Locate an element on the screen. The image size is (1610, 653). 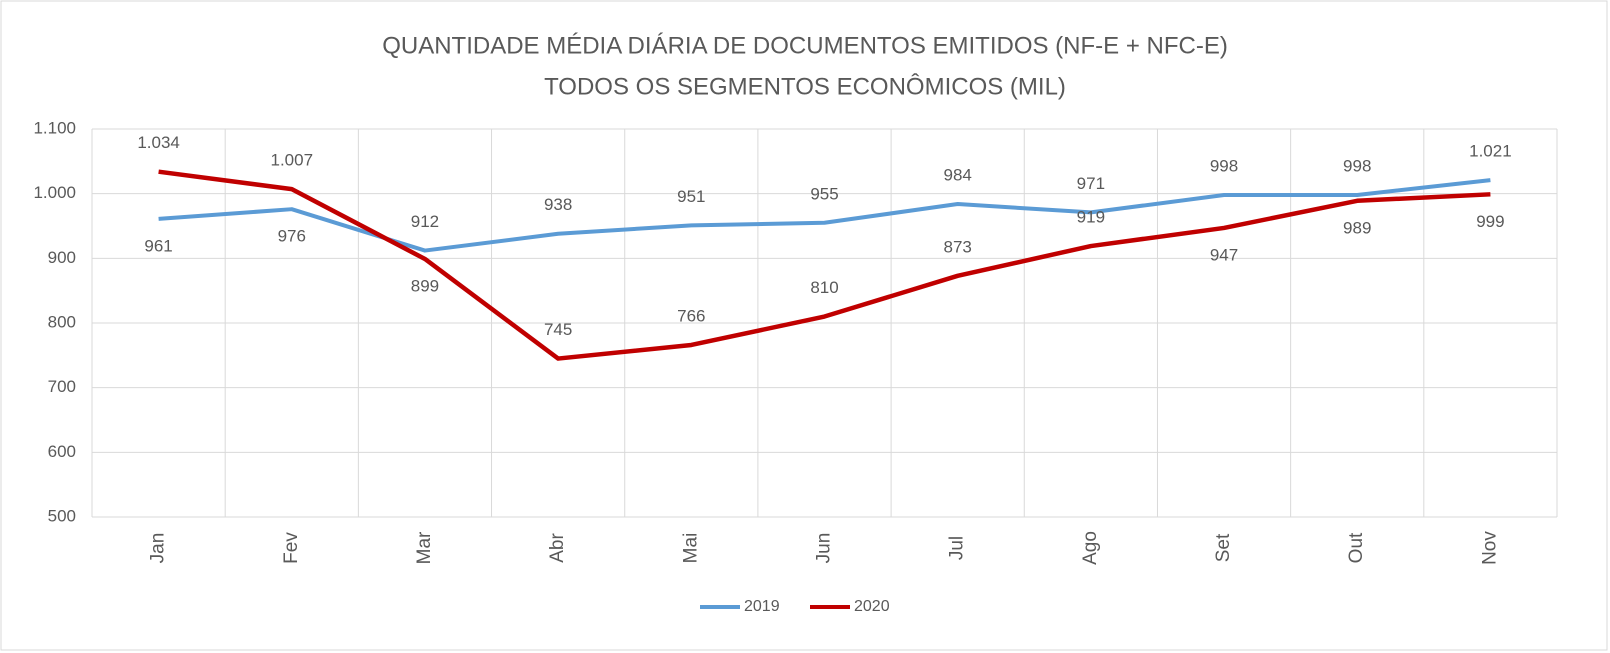
data-label: 766 is located at coordinates (691, 315).